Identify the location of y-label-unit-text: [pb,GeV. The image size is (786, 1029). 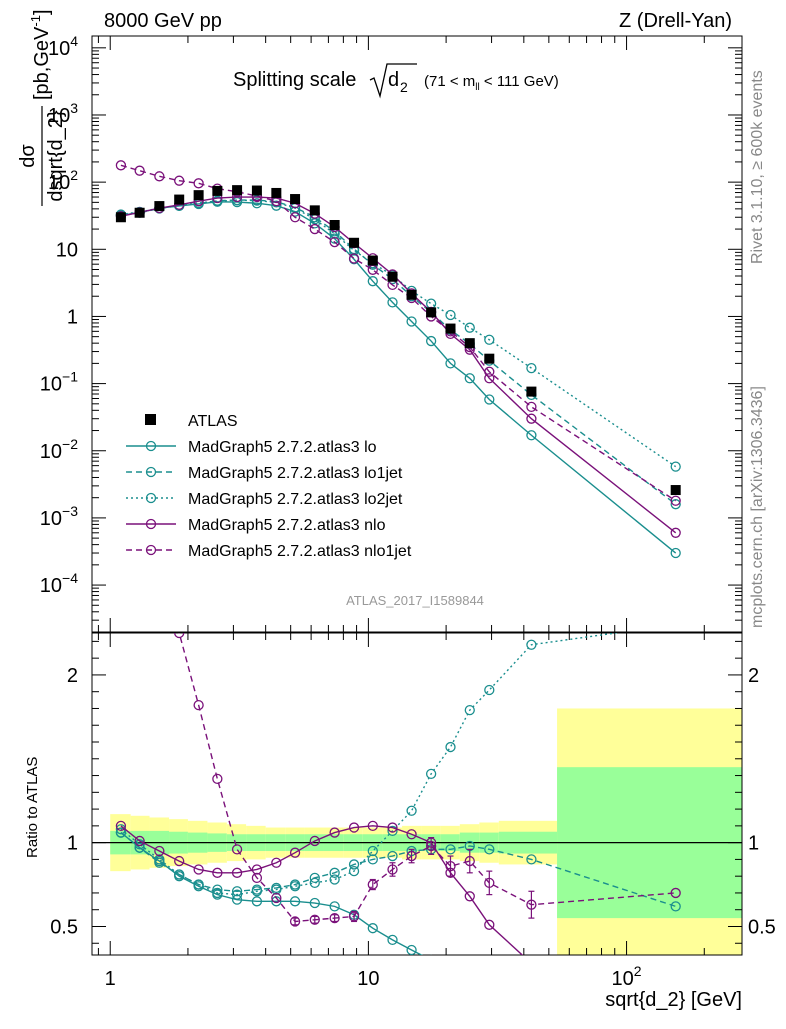
(42, 63).